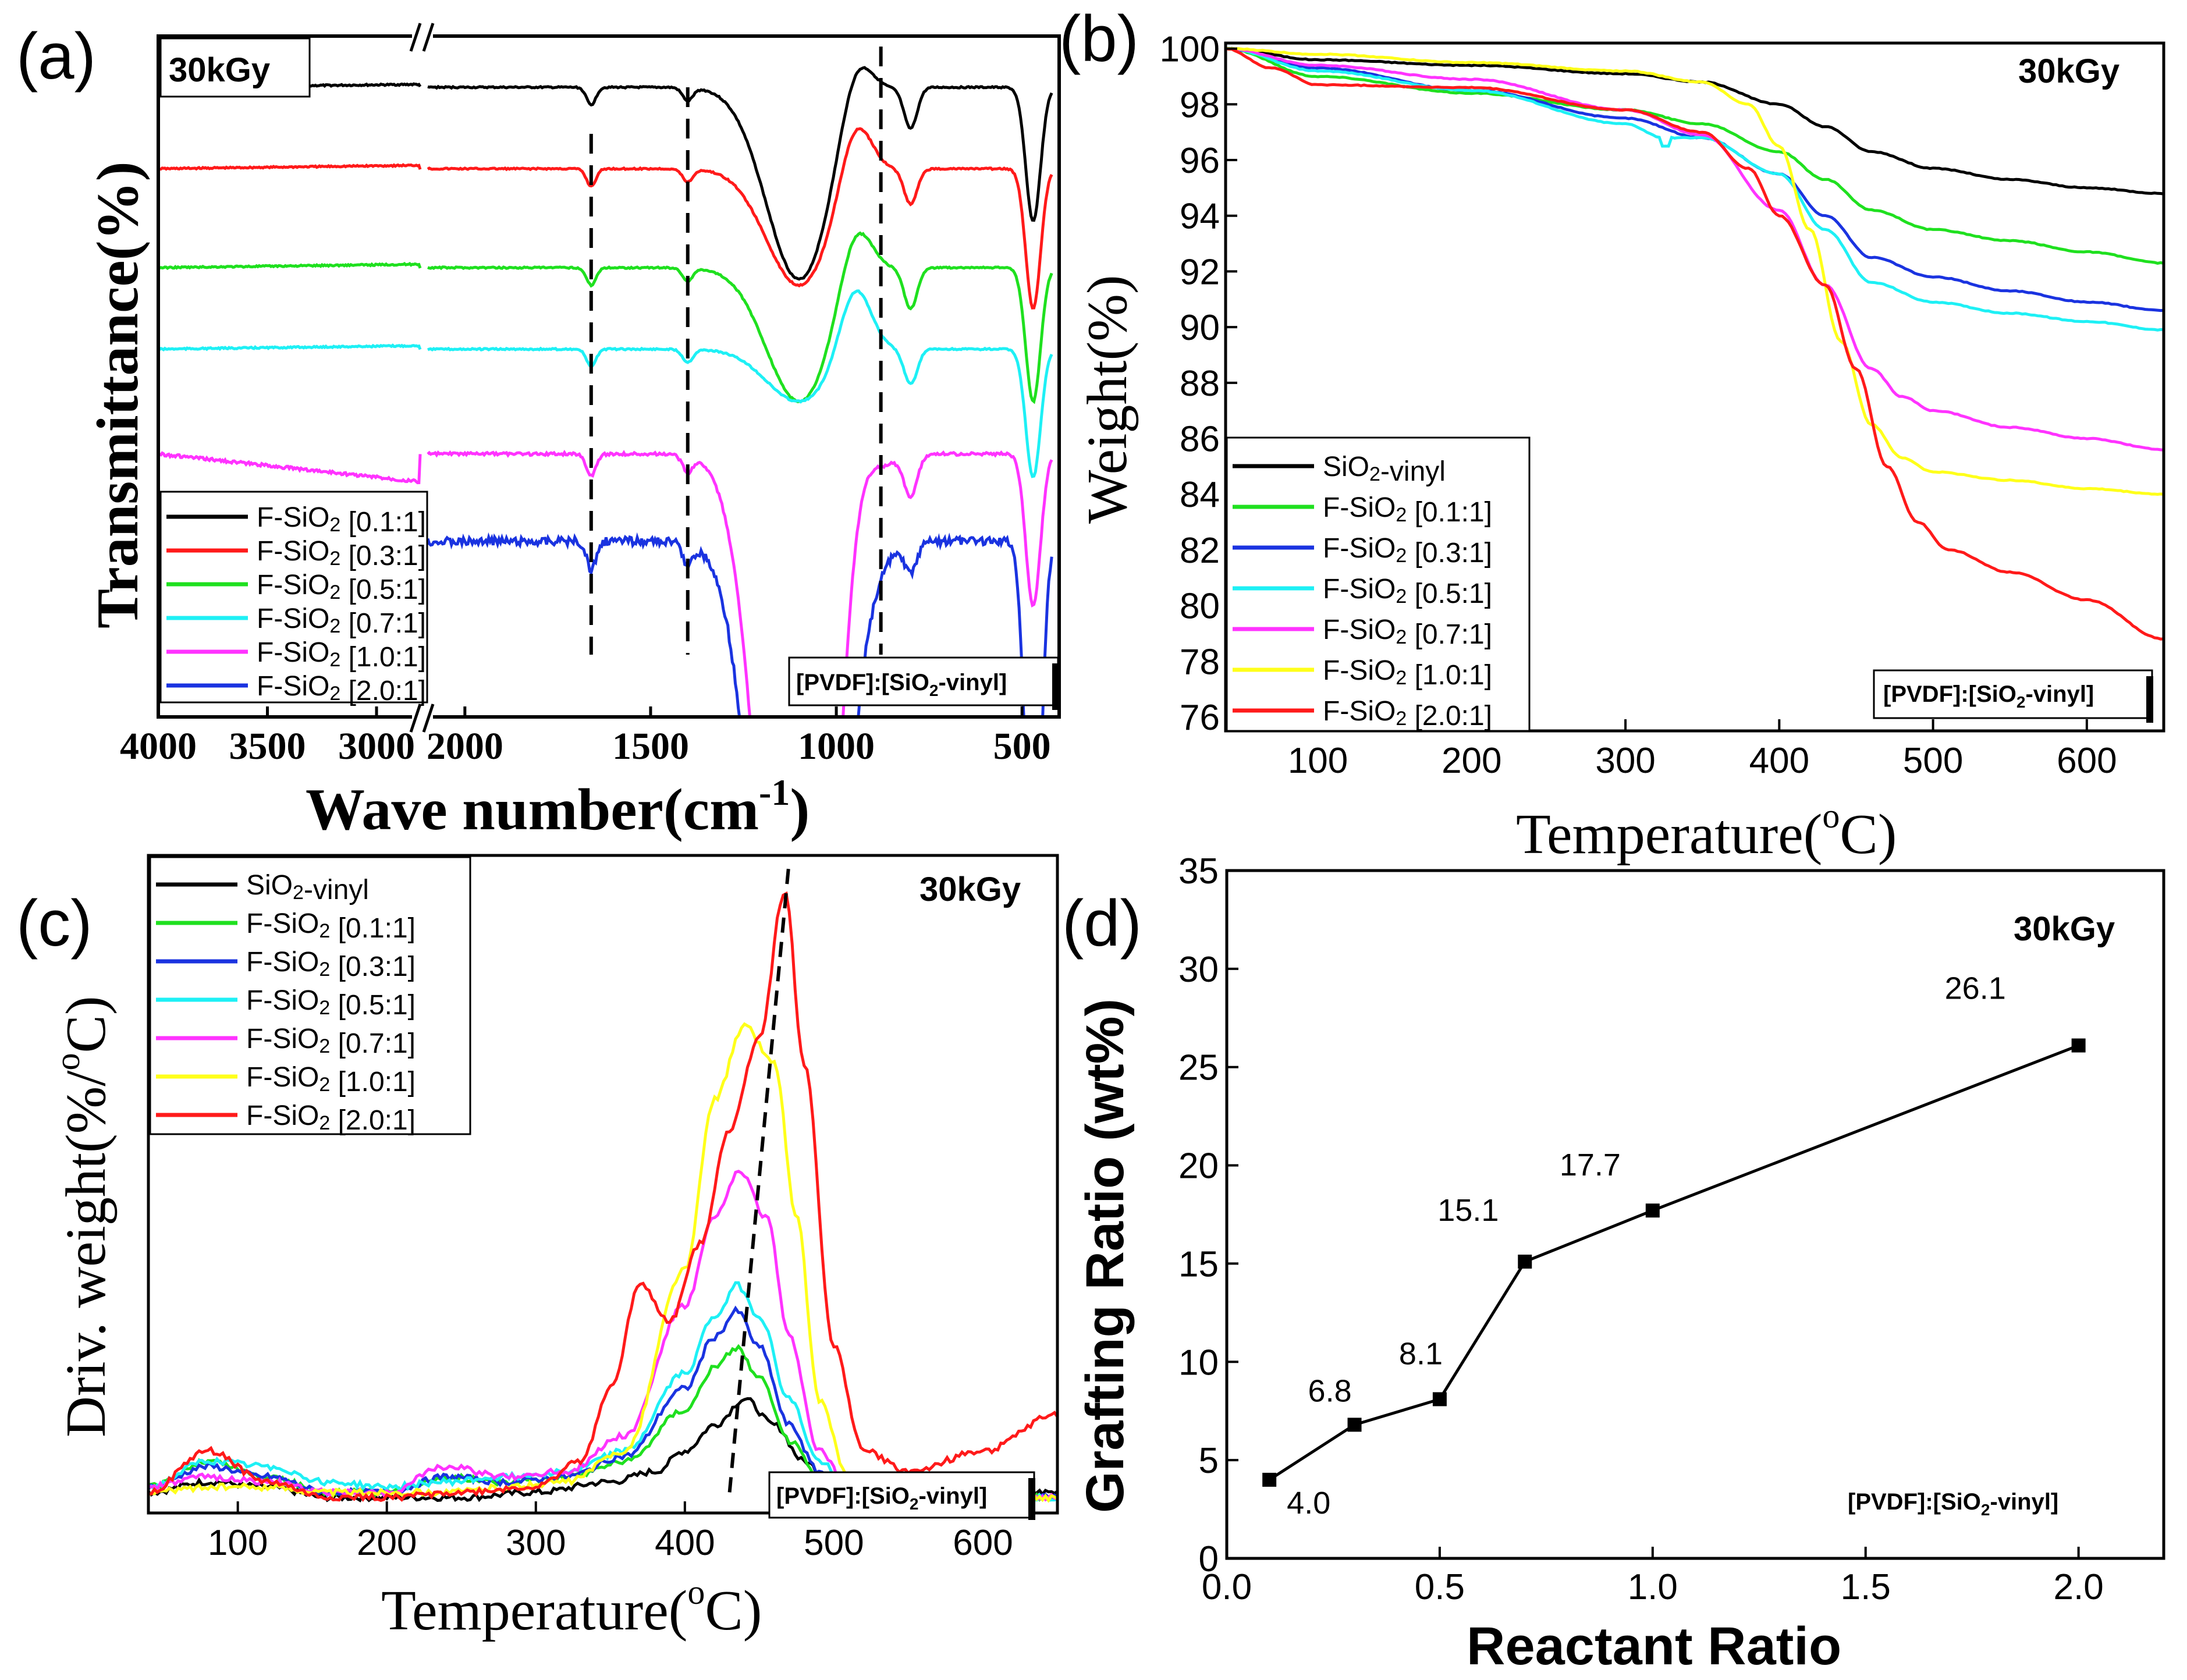 The image size is (2187, 1680). What do you see at coordinates (1200, 328) in the screenshot?
I see `panel-b-y-tick-label: 90` at bounding box center [1200, 328].